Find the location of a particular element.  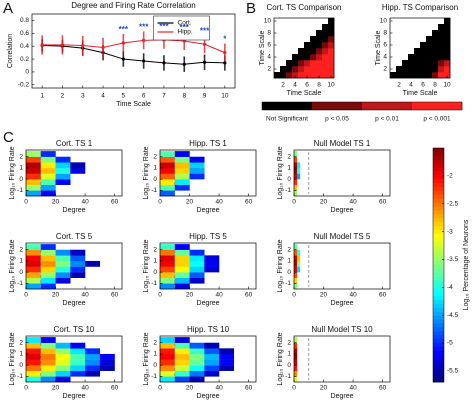

colorbar-tick-label: -2 is located at coordinates (450, 176).